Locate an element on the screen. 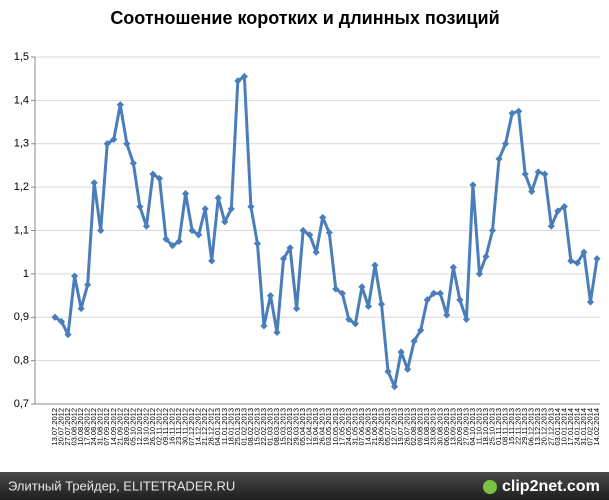  x-tick-label: 29.03.2013 is located at coordinates (296, 427).